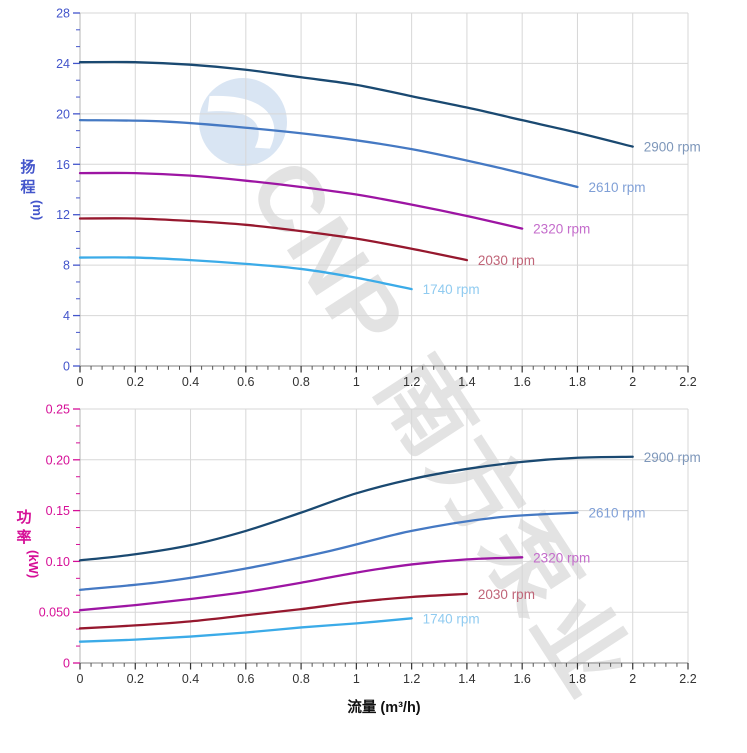  Describe the element at coordinates (63, 64) in the screenshot. I see `y-tick-label: 24` at that location.